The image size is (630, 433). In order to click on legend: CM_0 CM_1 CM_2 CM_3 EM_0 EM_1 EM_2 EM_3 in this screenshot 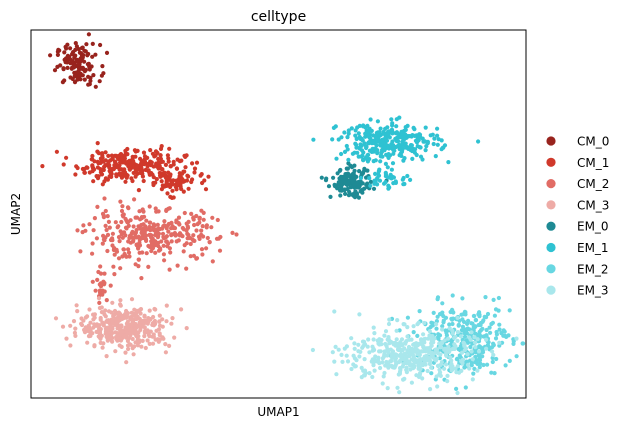, I will do `click(577, 216)`.